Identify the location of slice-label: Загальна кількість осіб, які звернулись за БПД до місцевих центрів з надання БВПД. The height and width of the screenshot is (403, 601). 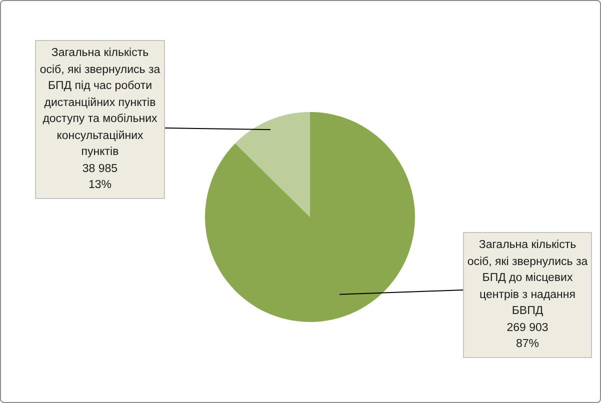
(527, 278).